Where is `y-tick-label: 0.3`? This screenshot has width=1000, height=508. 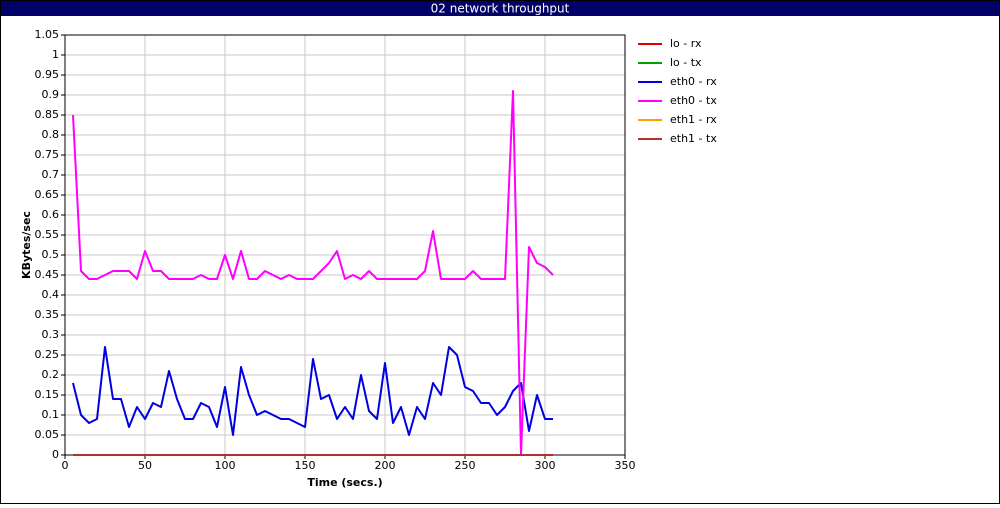 y-tick-label: 0.3 is located at coordinates (51, 334).